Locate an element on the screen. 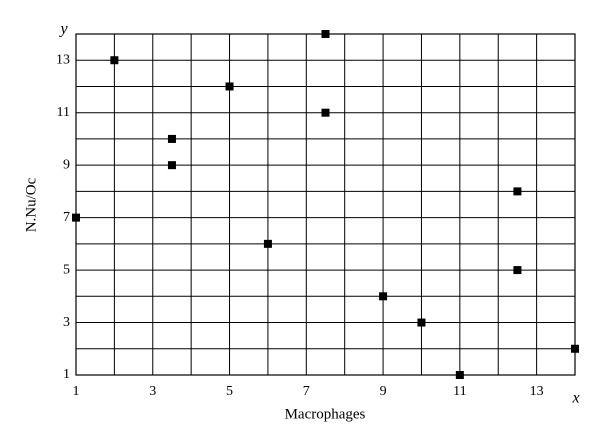  y-tick-label: 7 is located at coordinates (66, 217).